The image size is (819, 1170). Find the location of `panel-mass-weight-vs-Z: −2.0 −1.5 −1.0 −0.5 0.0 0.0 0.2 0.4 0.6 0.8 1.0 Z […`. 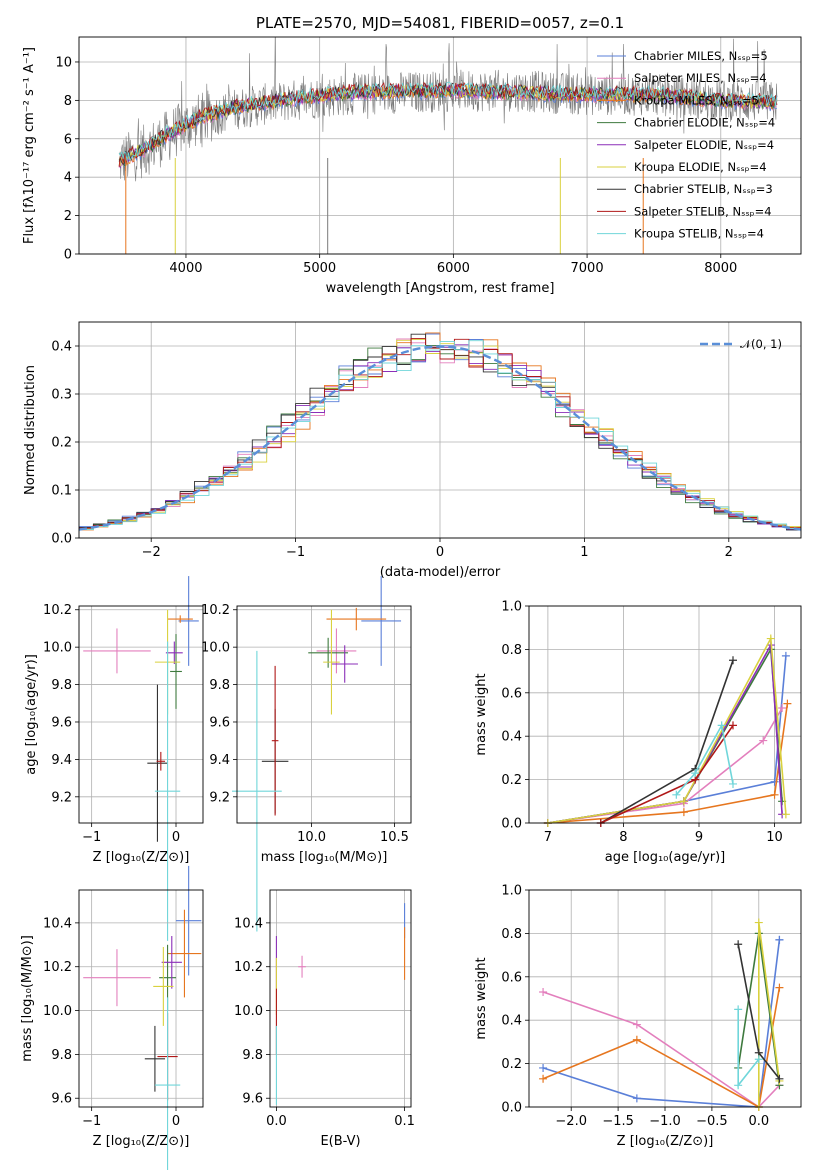

panel-mass-weight-vs-Z: −2.0 −1.5 −1.0 −0.5 0.0 0.0 0.2 0.4 0.6 0.8 1.0 Z [… is located at coordinates (638, 1016).